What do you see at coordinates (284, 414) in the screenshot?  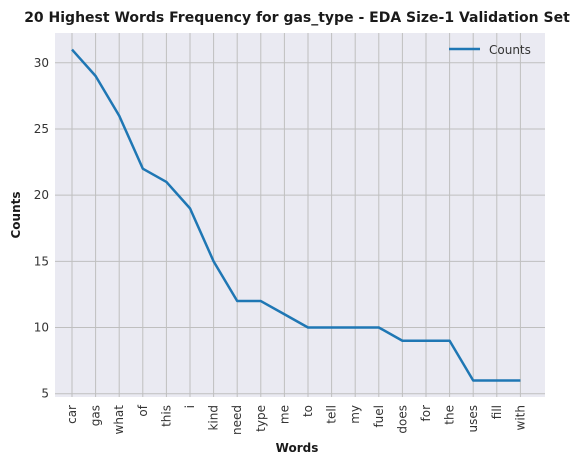 I see `x-tick-label: me` at bounding box center [284, 414].